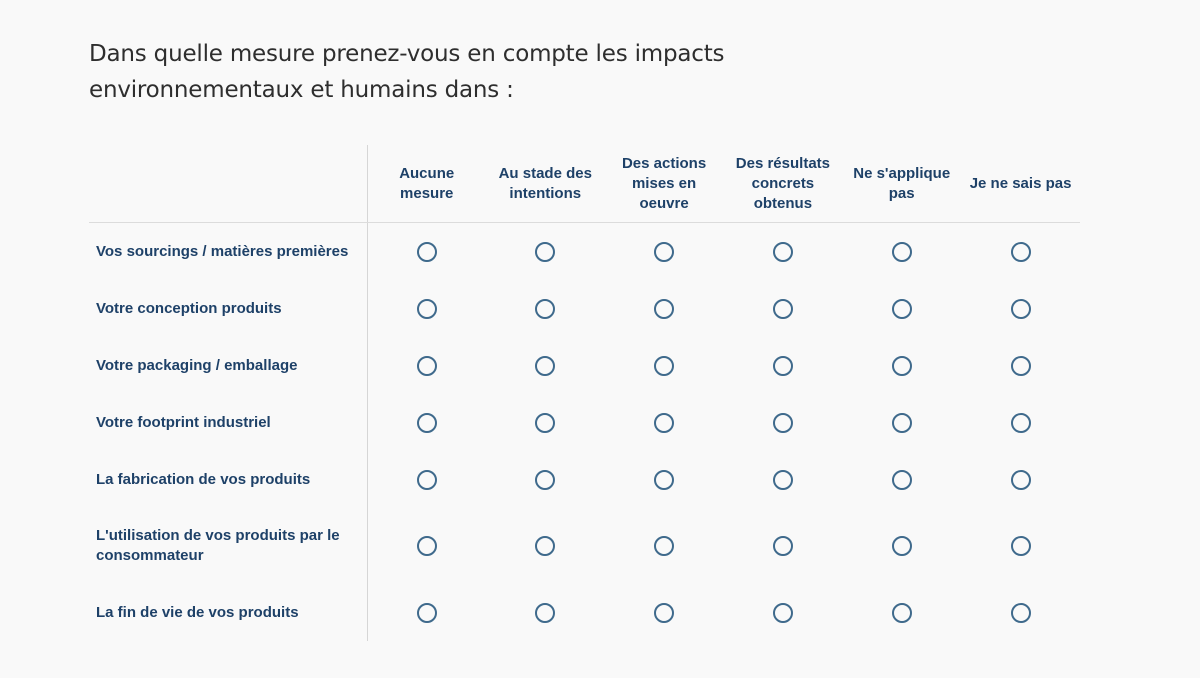 The image size is (1200, 678). Describe the element at coordinates (584, 479) in the screenshot. I see `matrix-row-fabrication: La fabrication de vos produits` at that location.